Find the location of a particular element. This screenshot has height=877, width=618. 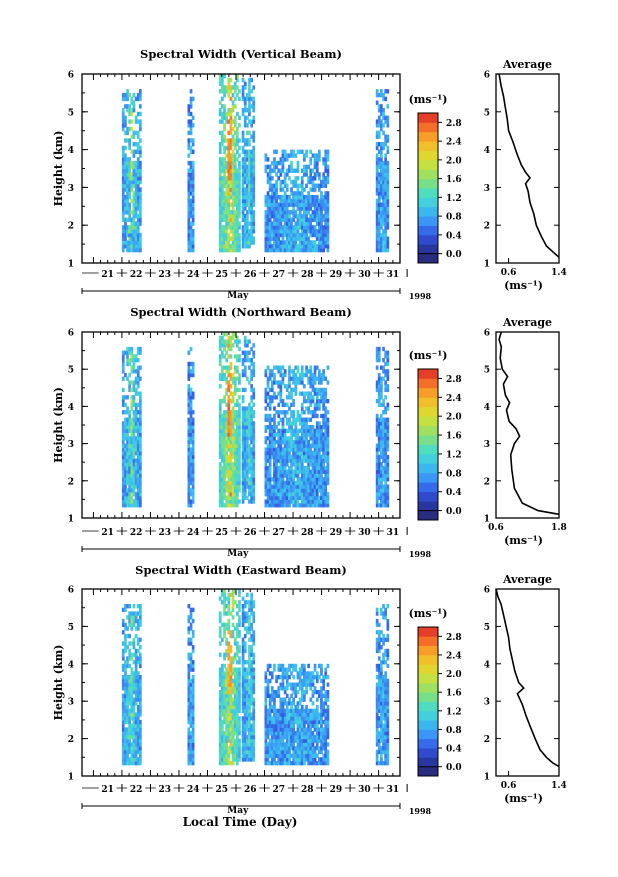

profile-x-tick-label: 0.6 is located at coordinates (496, 528).